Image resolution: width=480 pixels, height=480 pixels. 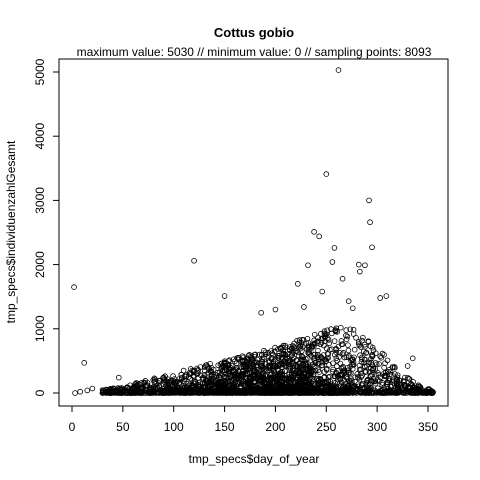 I want to click on x-tick-label: 350, so click(x=428, y=427).